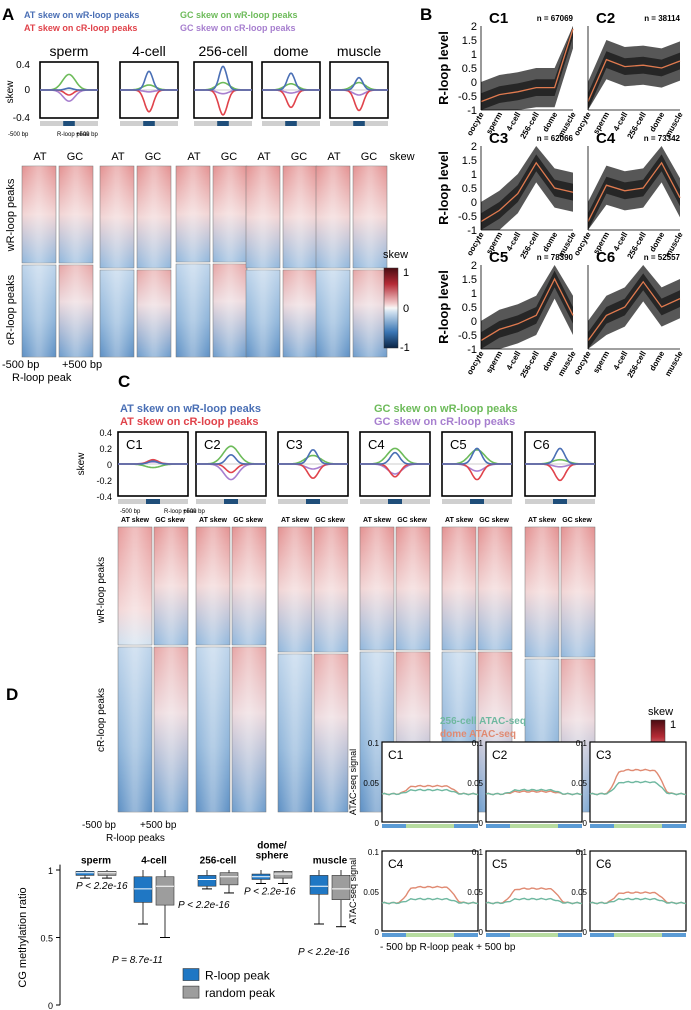 This screenshot has width=691, height=1010. I want to click on cluster-median-C5, so click(527, 309).